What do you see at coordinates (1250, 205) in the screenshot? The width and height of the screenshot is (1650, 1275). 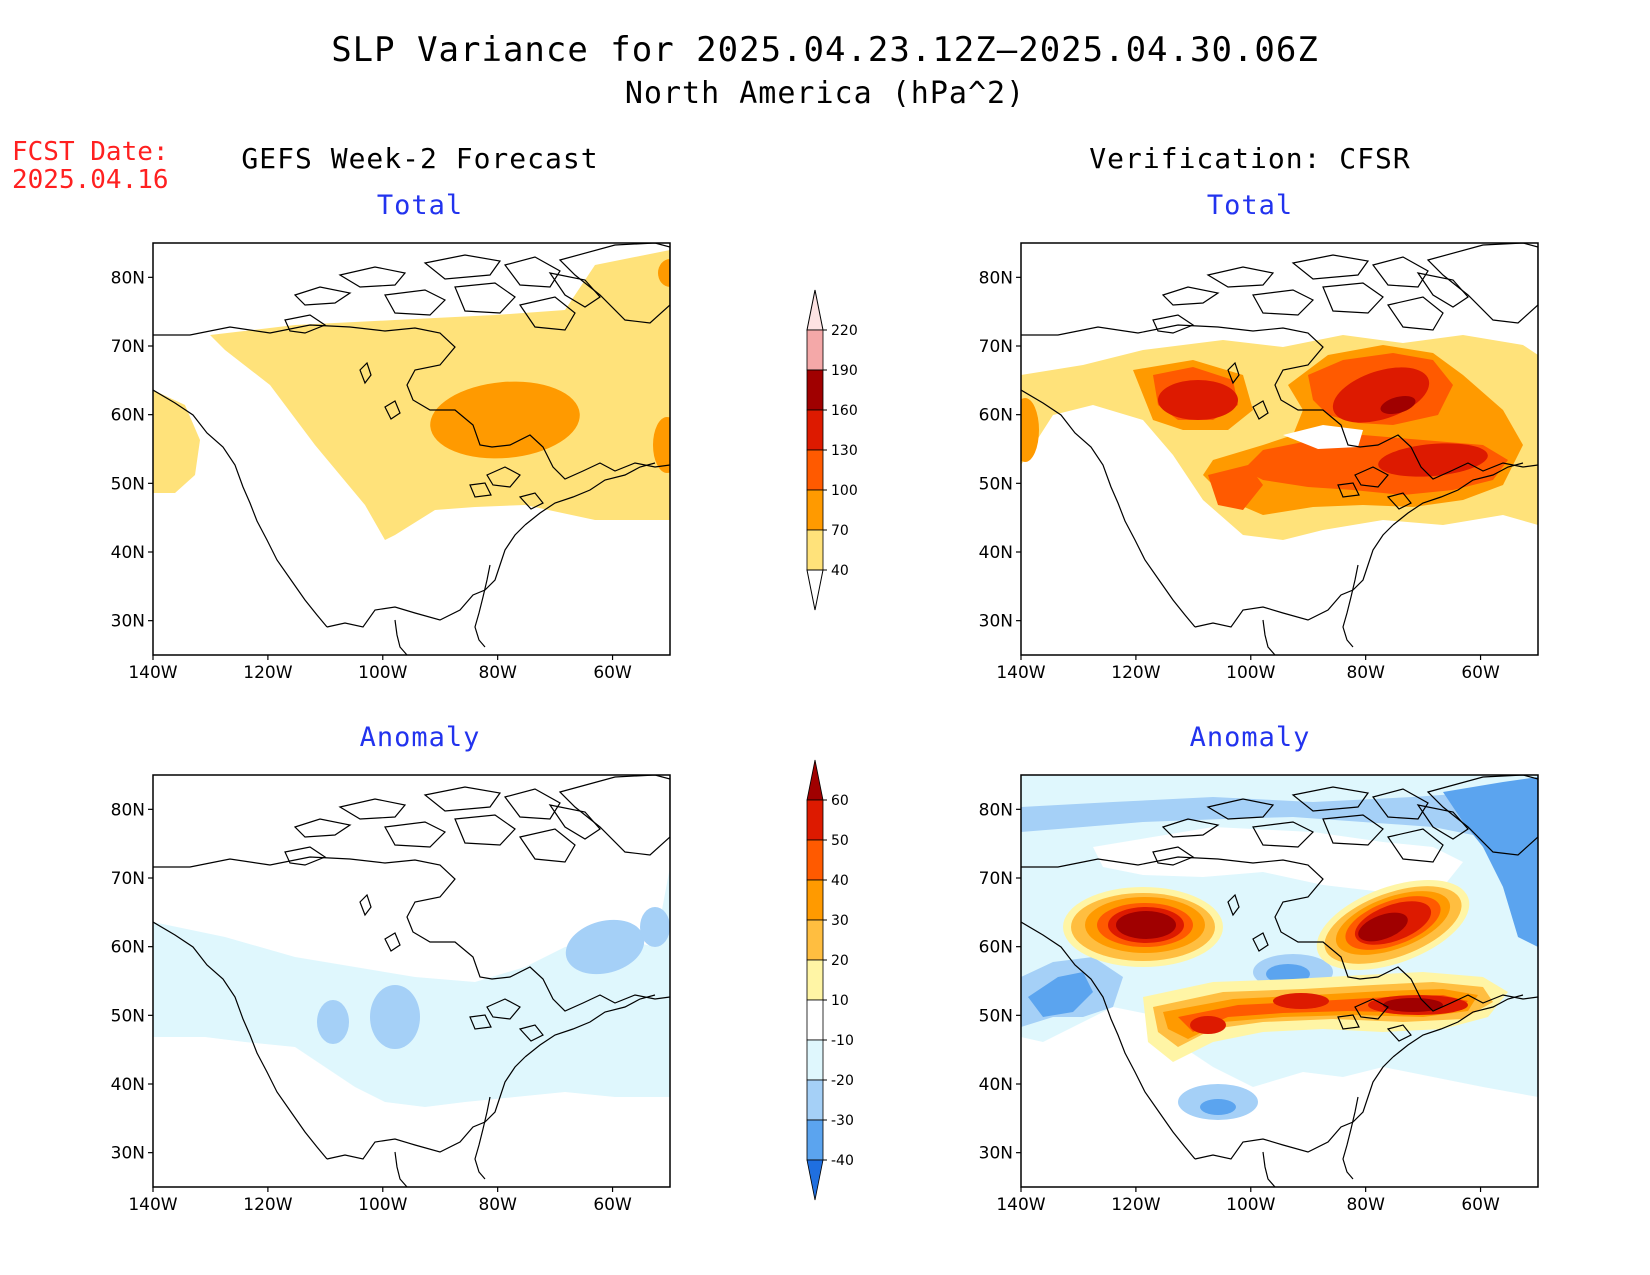 I see `right-total-label: Total` at bounding box center [1250, 205].